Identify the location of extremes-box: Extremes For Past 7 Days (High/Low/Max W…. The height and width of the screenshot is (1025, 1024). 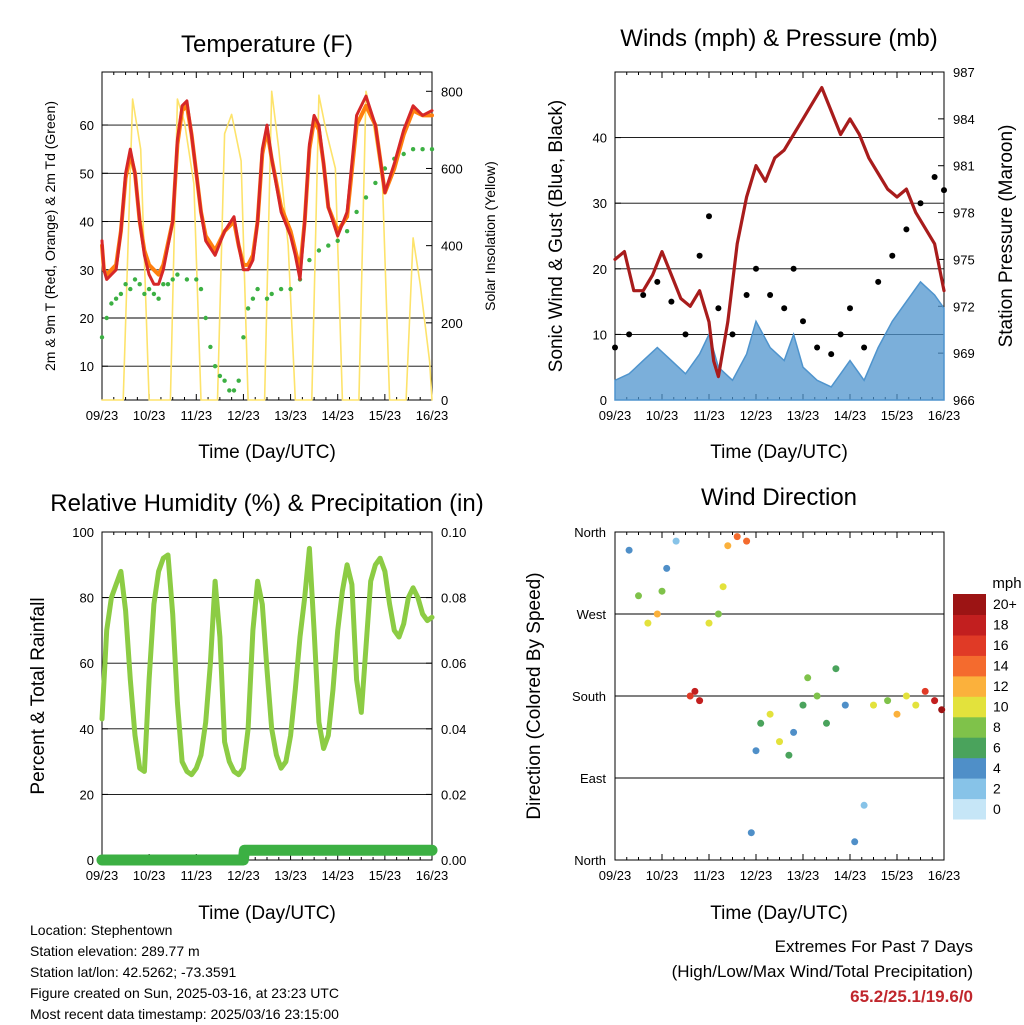
(822, 971).